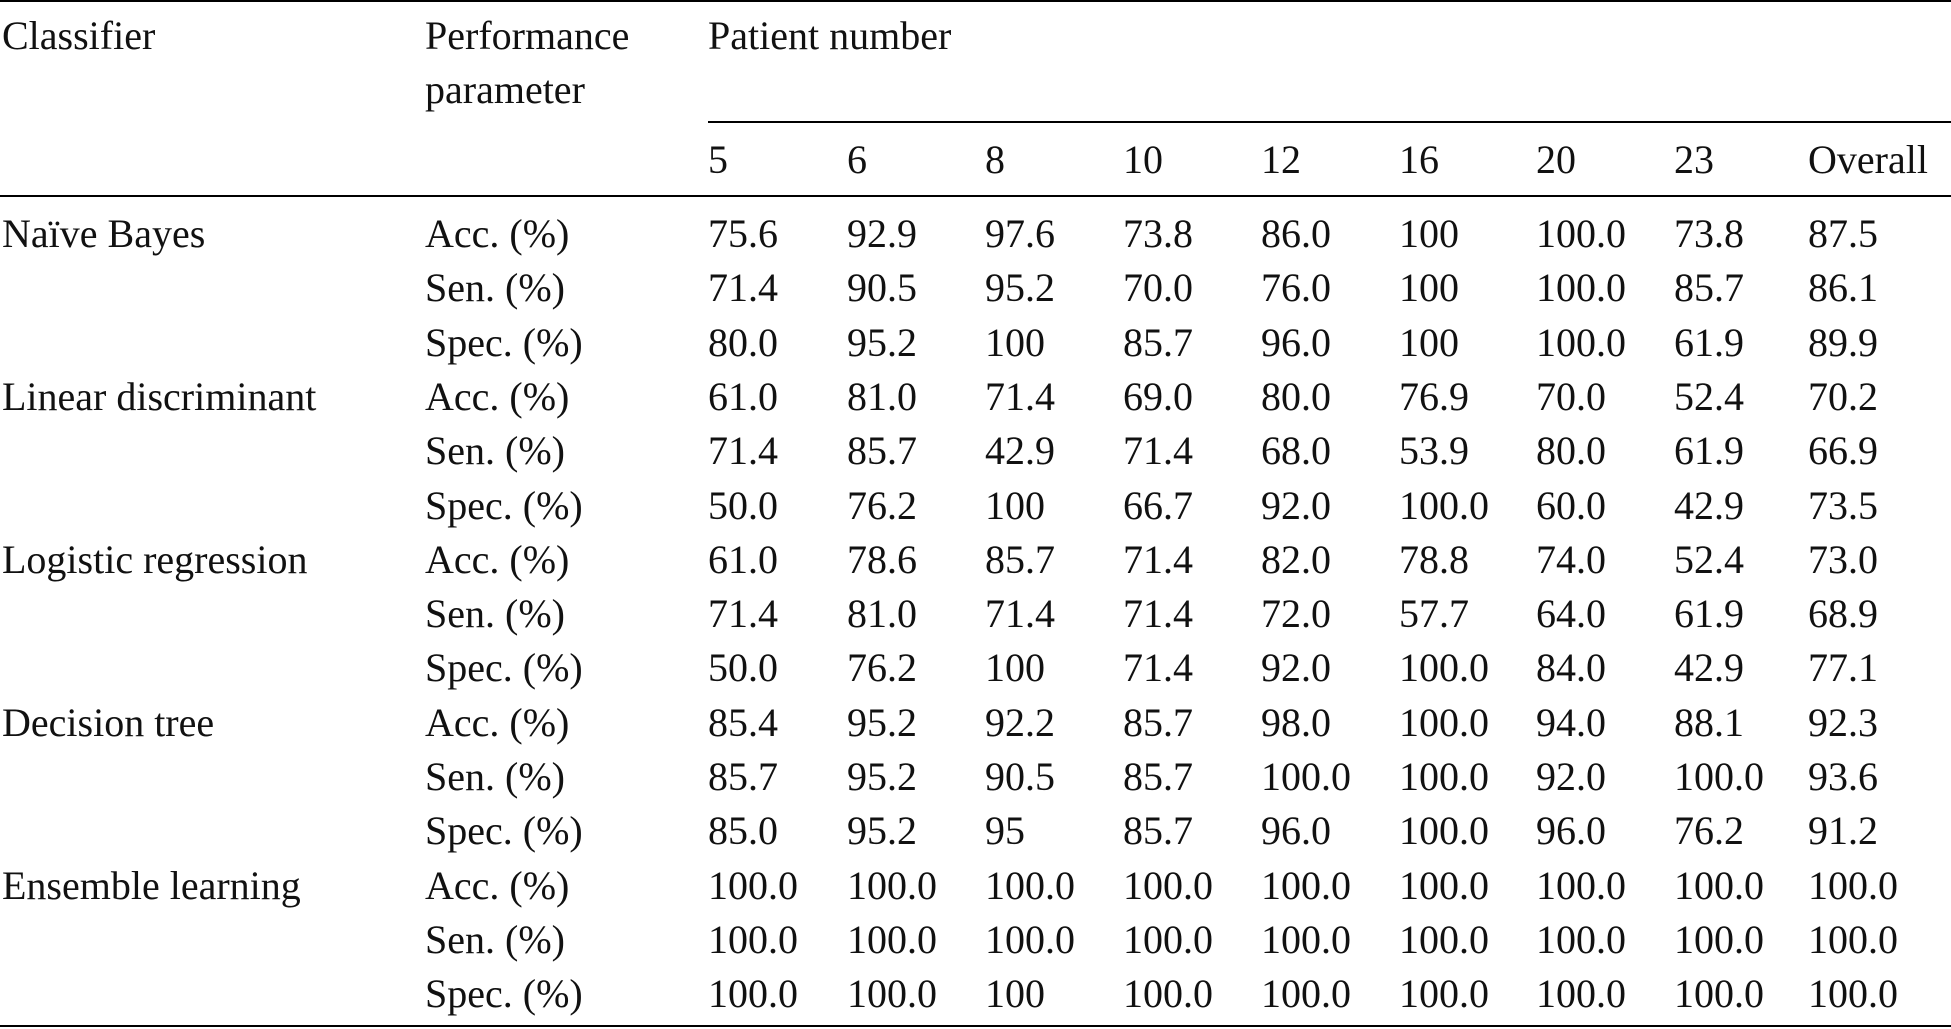 The width and height of the screenshot is (1951, 1029). Describe the element at coordinates (1843, 233) in the screenshot. I see `table-cell: 87.5` at that location.